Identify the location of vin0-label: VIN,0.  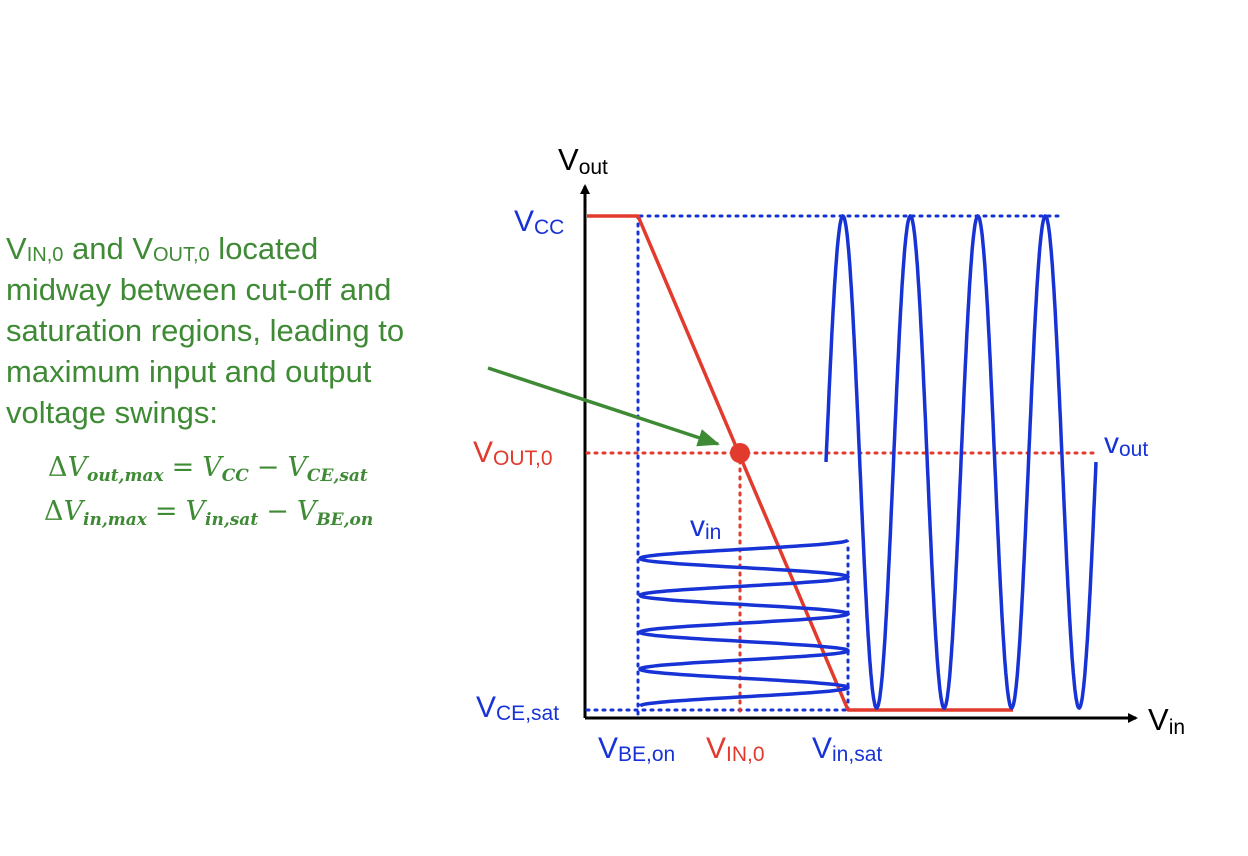
(735, 749).